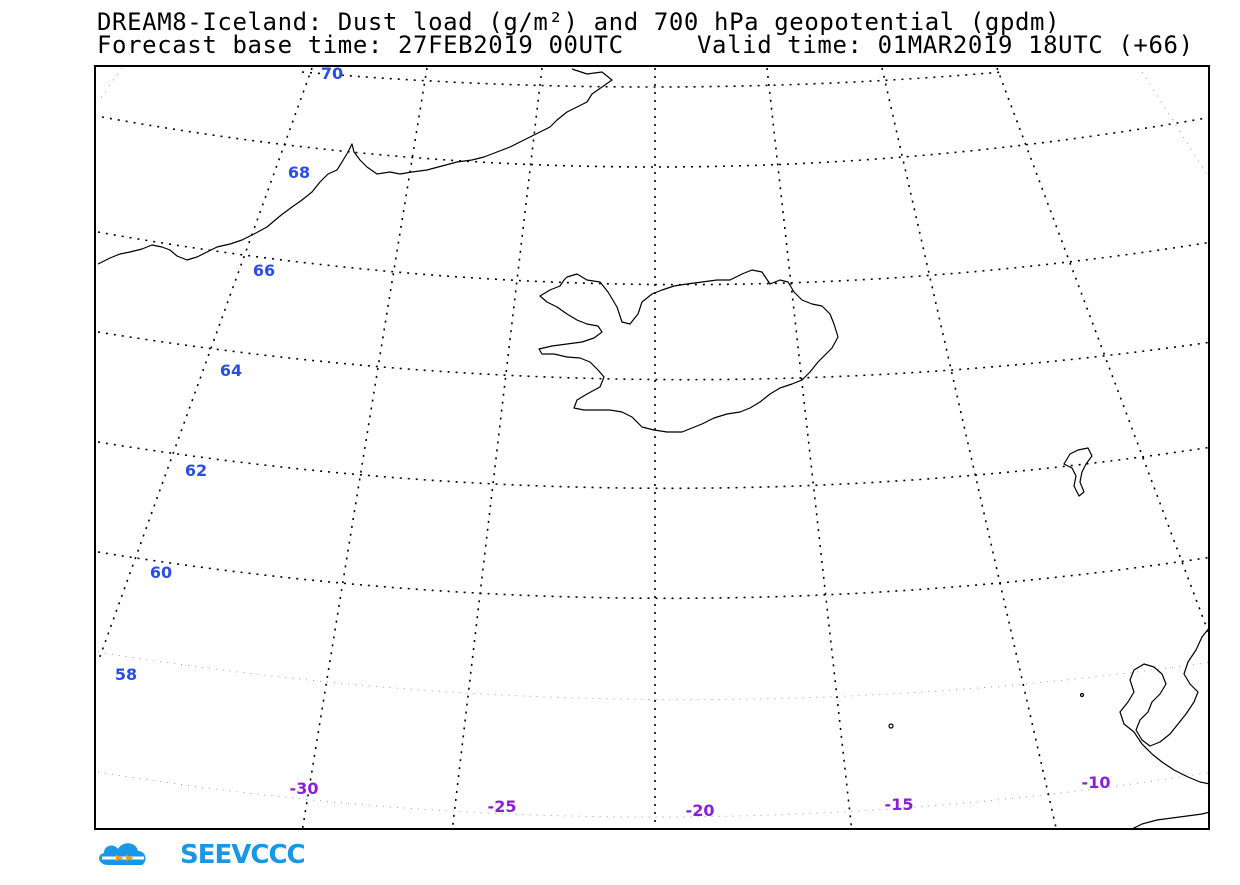 The width and height of the screenshot is (1240, 885). Describe the element at coordinates (196, 470) in the screenshot. I see `latitude-label: 62` at that location.